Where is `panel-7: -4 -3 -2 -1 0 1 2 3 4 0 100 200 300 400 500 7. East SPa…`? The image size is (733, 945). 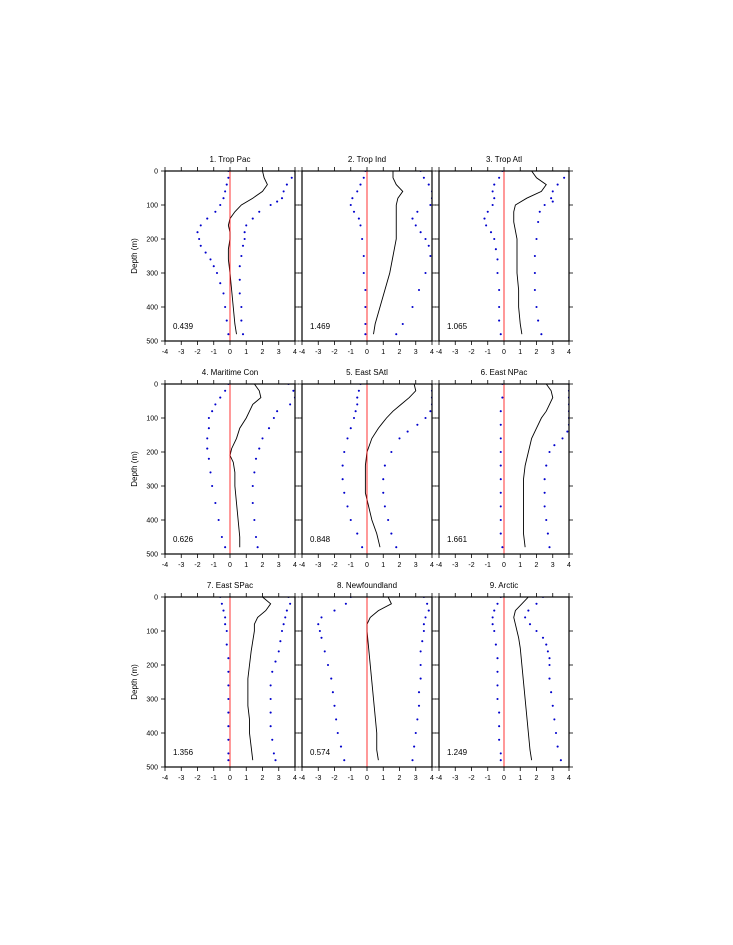
panel-7: -4 -3 -2 -1 0 1 2 3 4 0 100 200 300 400 500 7. East SPa… is located at coordinates (214, 681).